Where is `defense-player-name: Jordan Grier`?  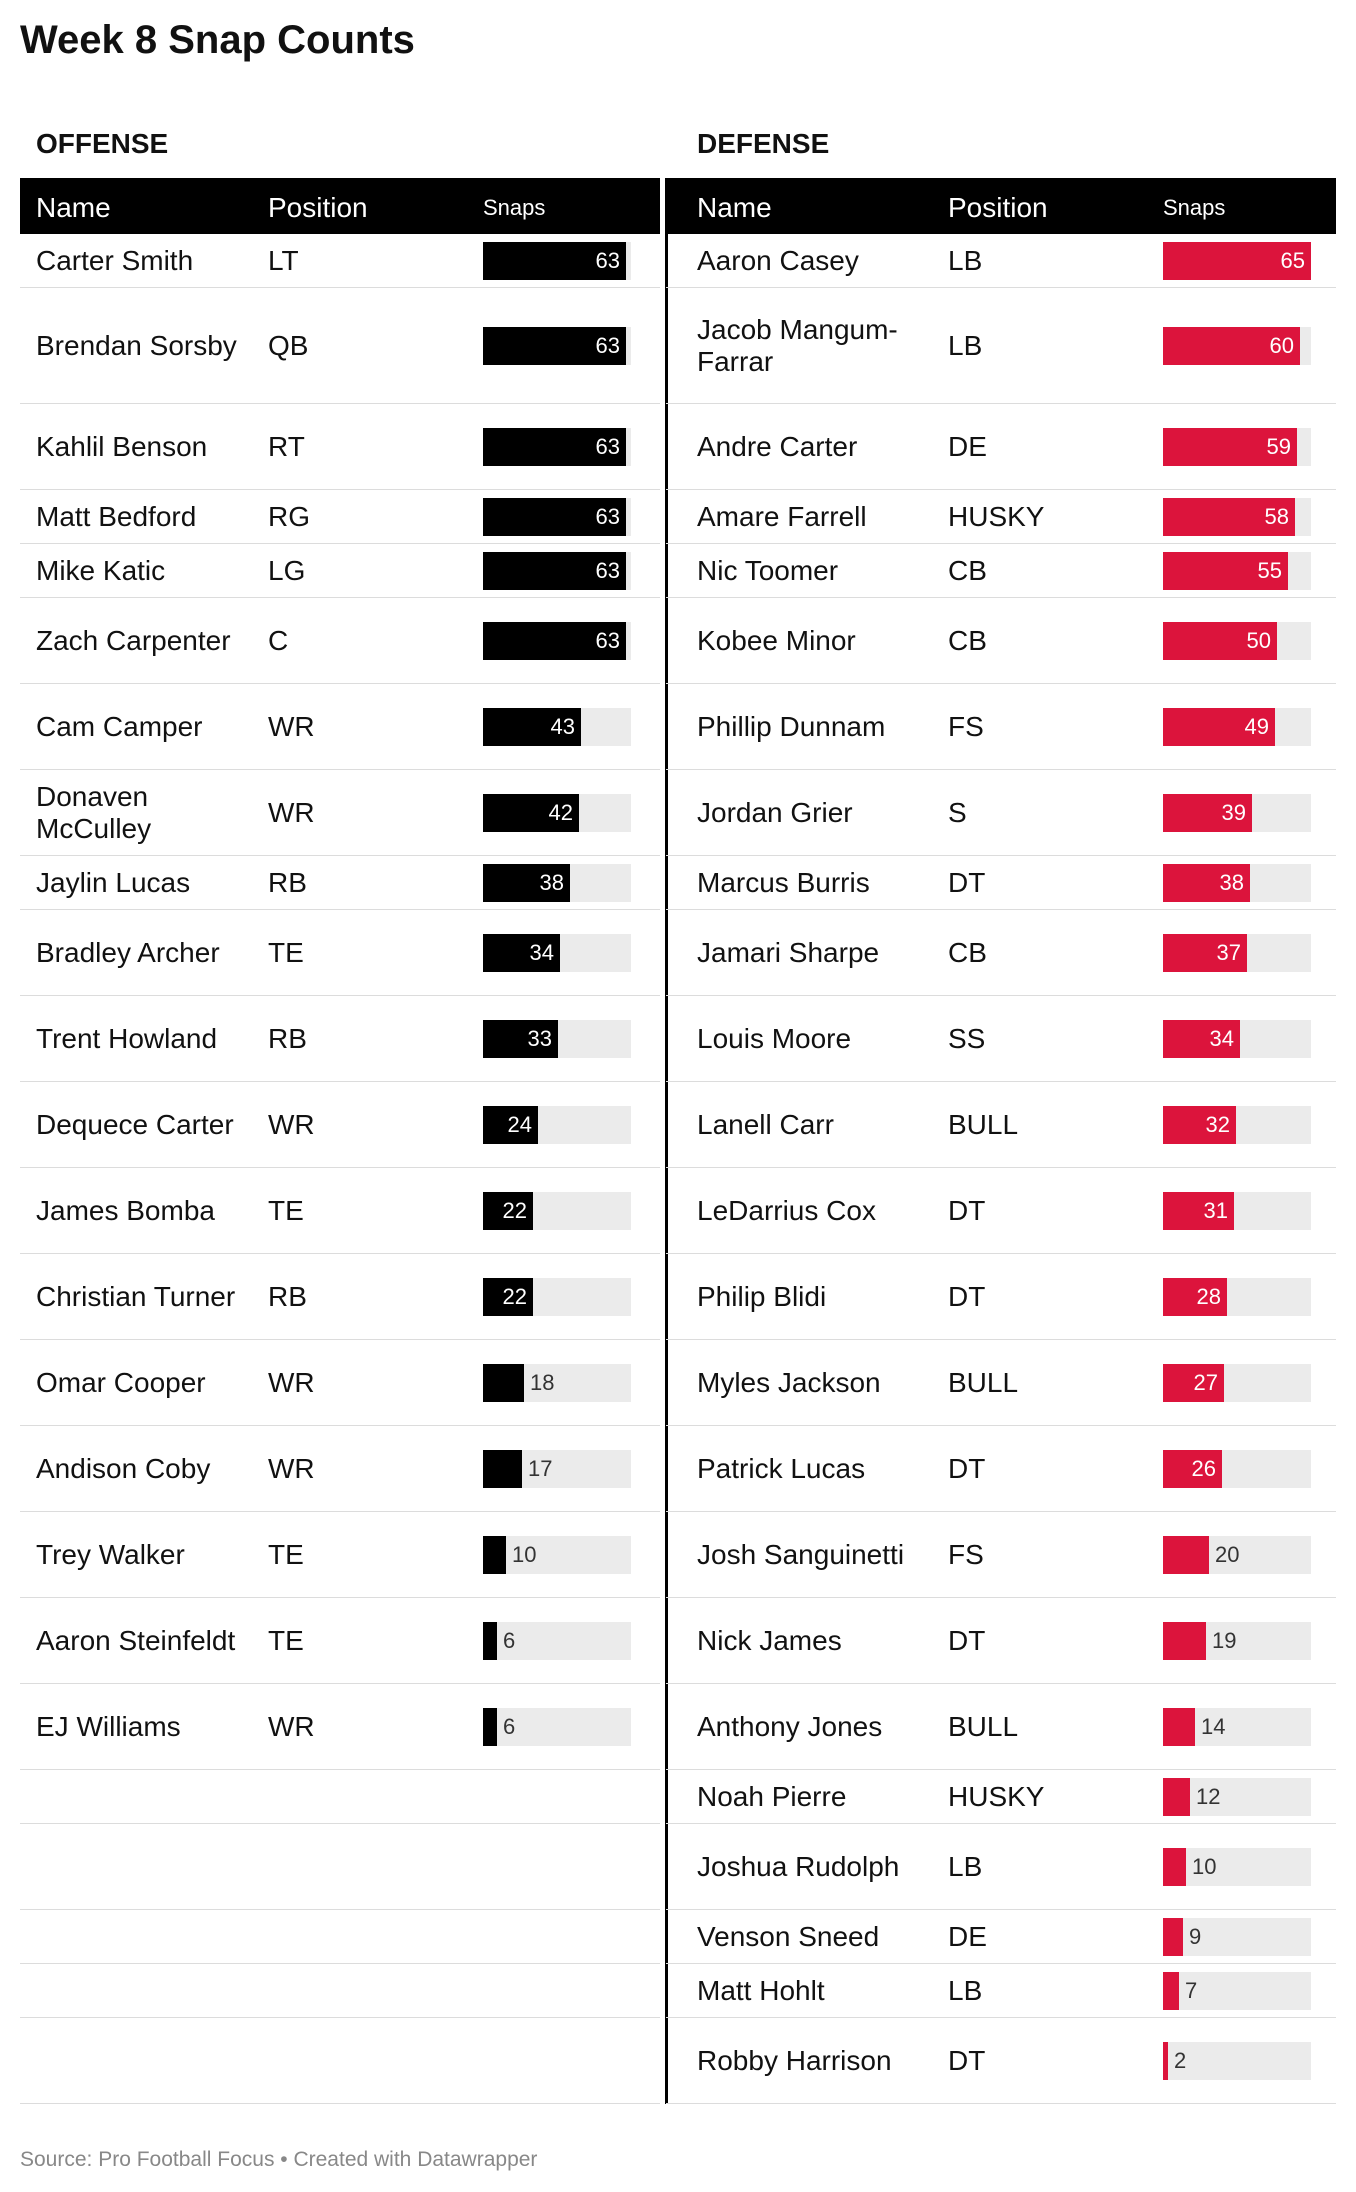
defense-player-name: Jordan Grier is located at coordinates (775, 812).